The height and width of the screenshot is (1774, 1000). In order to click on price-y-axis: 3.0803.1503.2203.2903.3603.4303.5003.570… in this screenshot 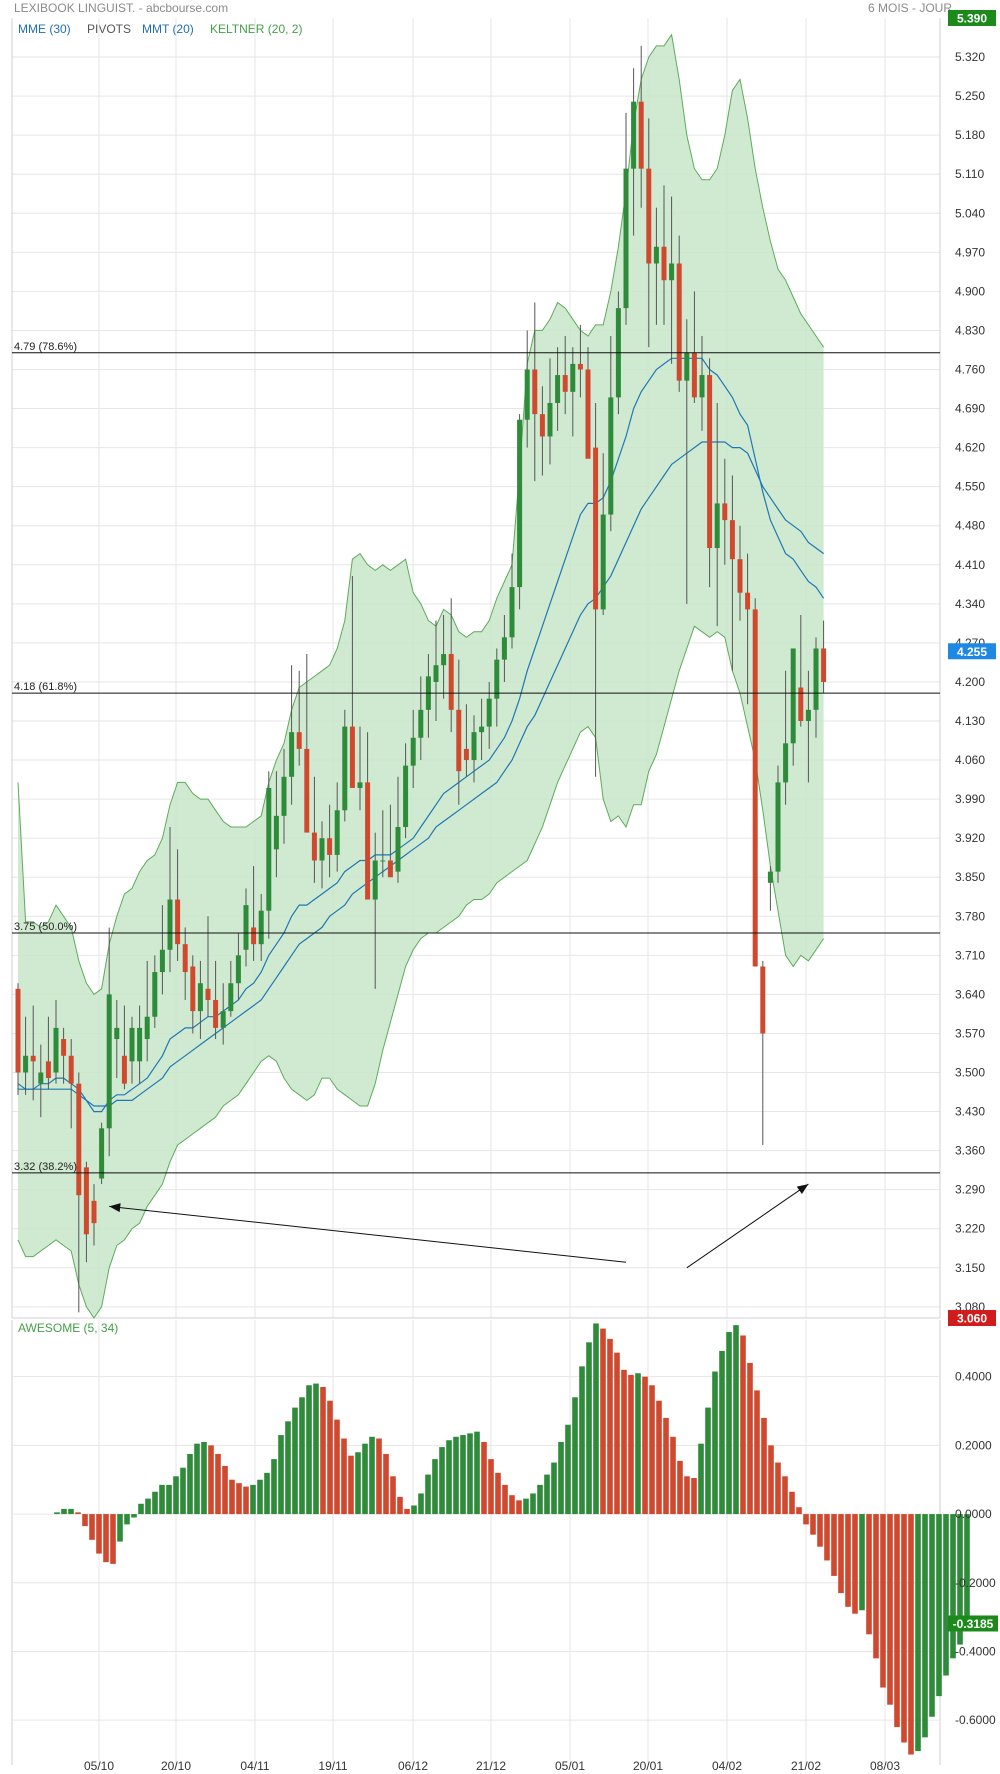, I will do `click(970, 682)`.